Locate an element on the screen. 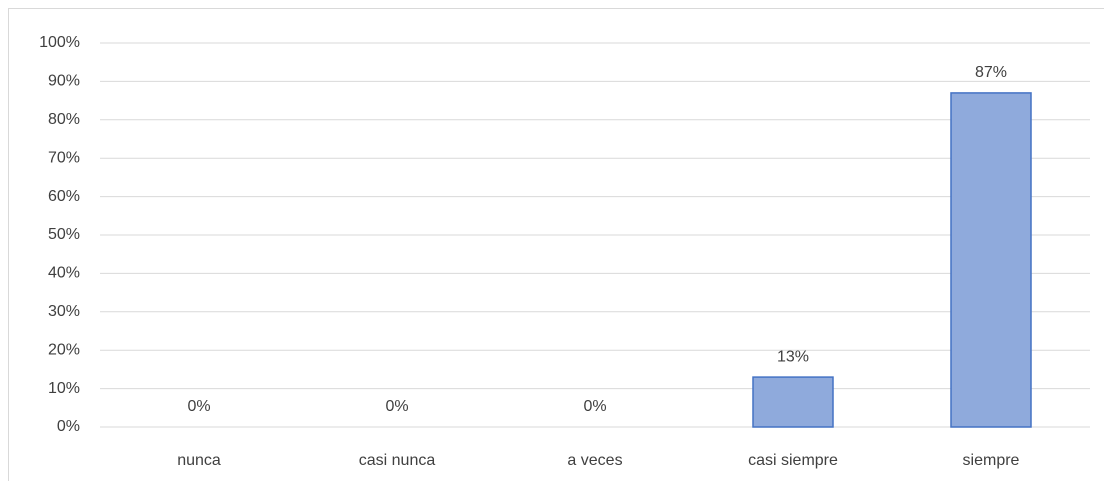 This screenshot has width=1104, height=481. y-tick-label: 100% is located at coordinates (59, 42).